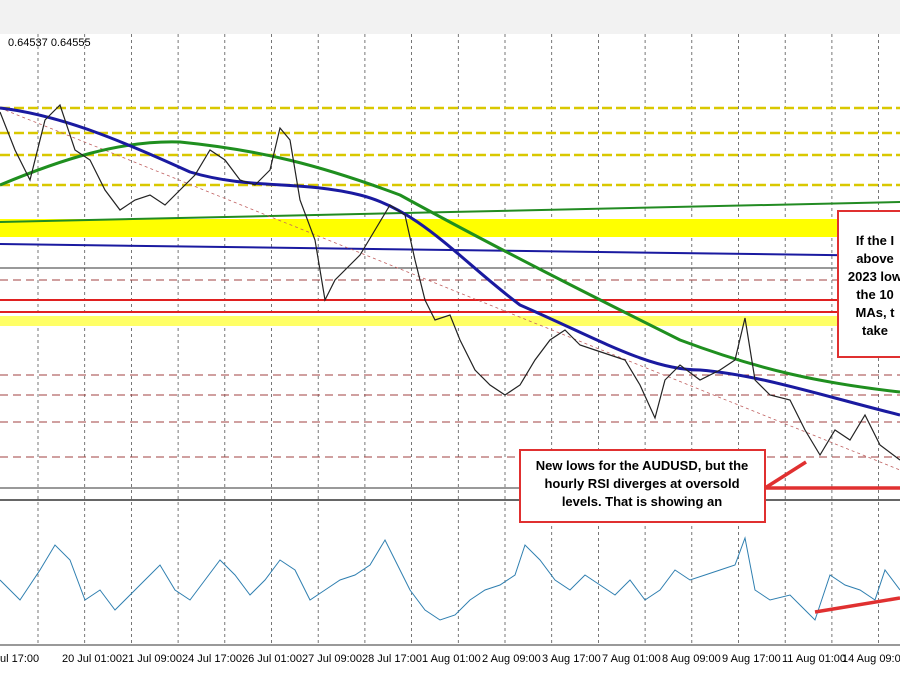 The image size is (900, 675). I want to click on rsi, so click(450, 578).